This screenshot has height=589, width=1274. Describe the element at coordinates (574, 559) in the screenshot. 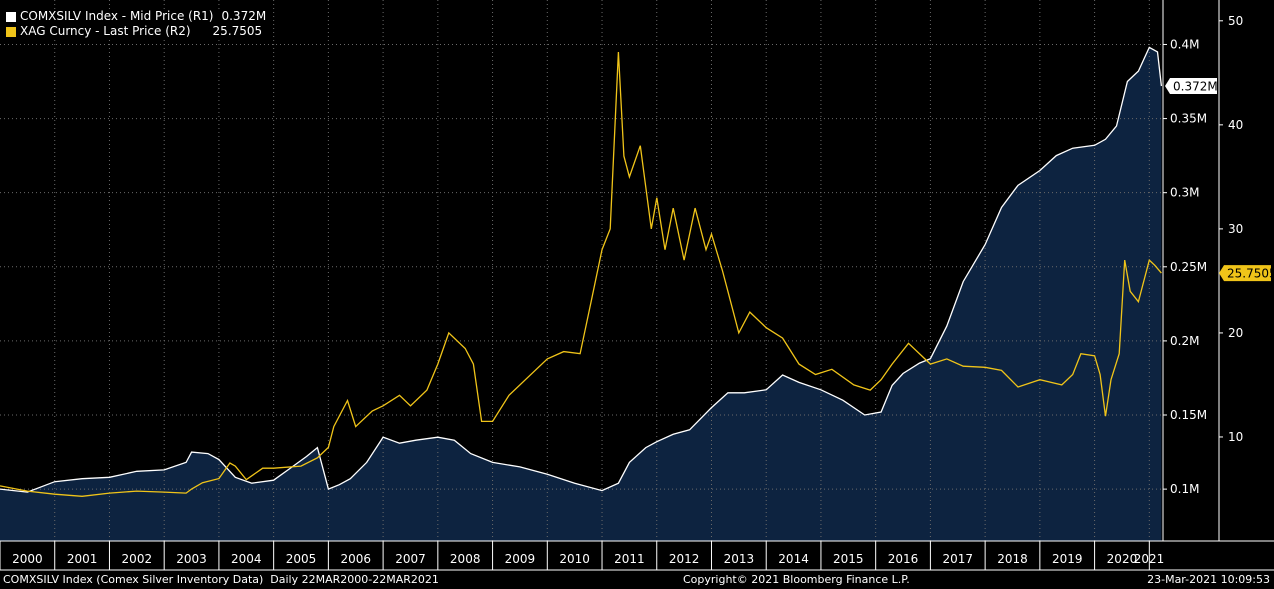

I see `x-tick-label-10: 2010` at that location.